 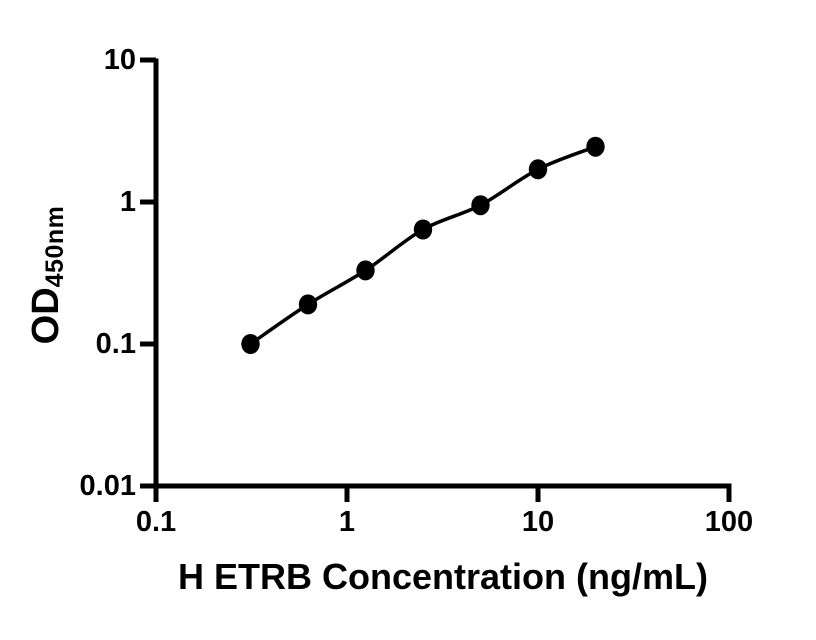 I want to click on x-axis-title: H ETRB Concentration (ng/mL), so click(x=443, y=576).